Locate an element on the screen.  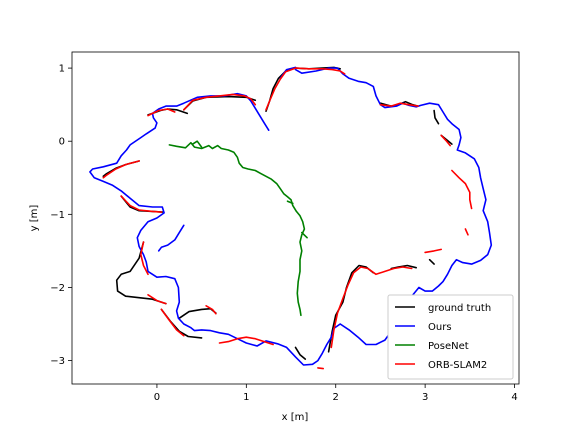
x-axis-ticks: 0 1 2 3 4 is located at coordinates (336, 393).